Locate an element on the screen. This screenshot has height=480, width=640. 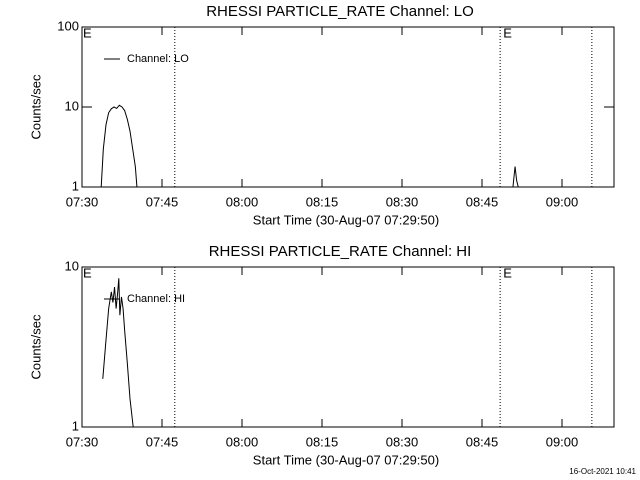
chart-title: RHESSI PARTICLE_RATE Channel: HI is located at coordinates (340, 251).